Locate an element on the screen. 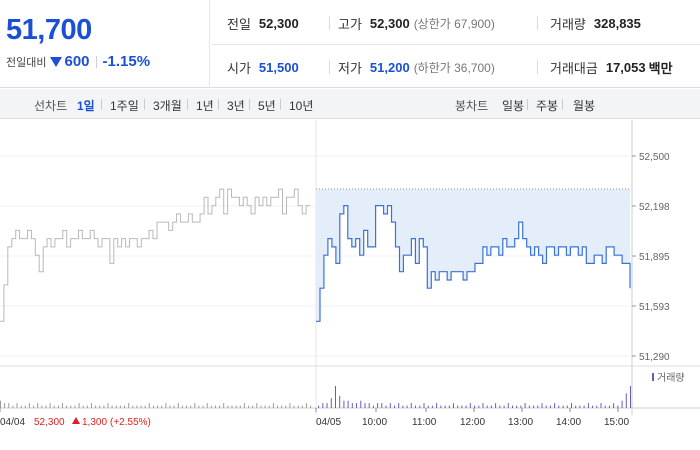 The height and width of the screenshot is (450, 700). candle-daily: 일봉 is located at coordinates (513, 106).